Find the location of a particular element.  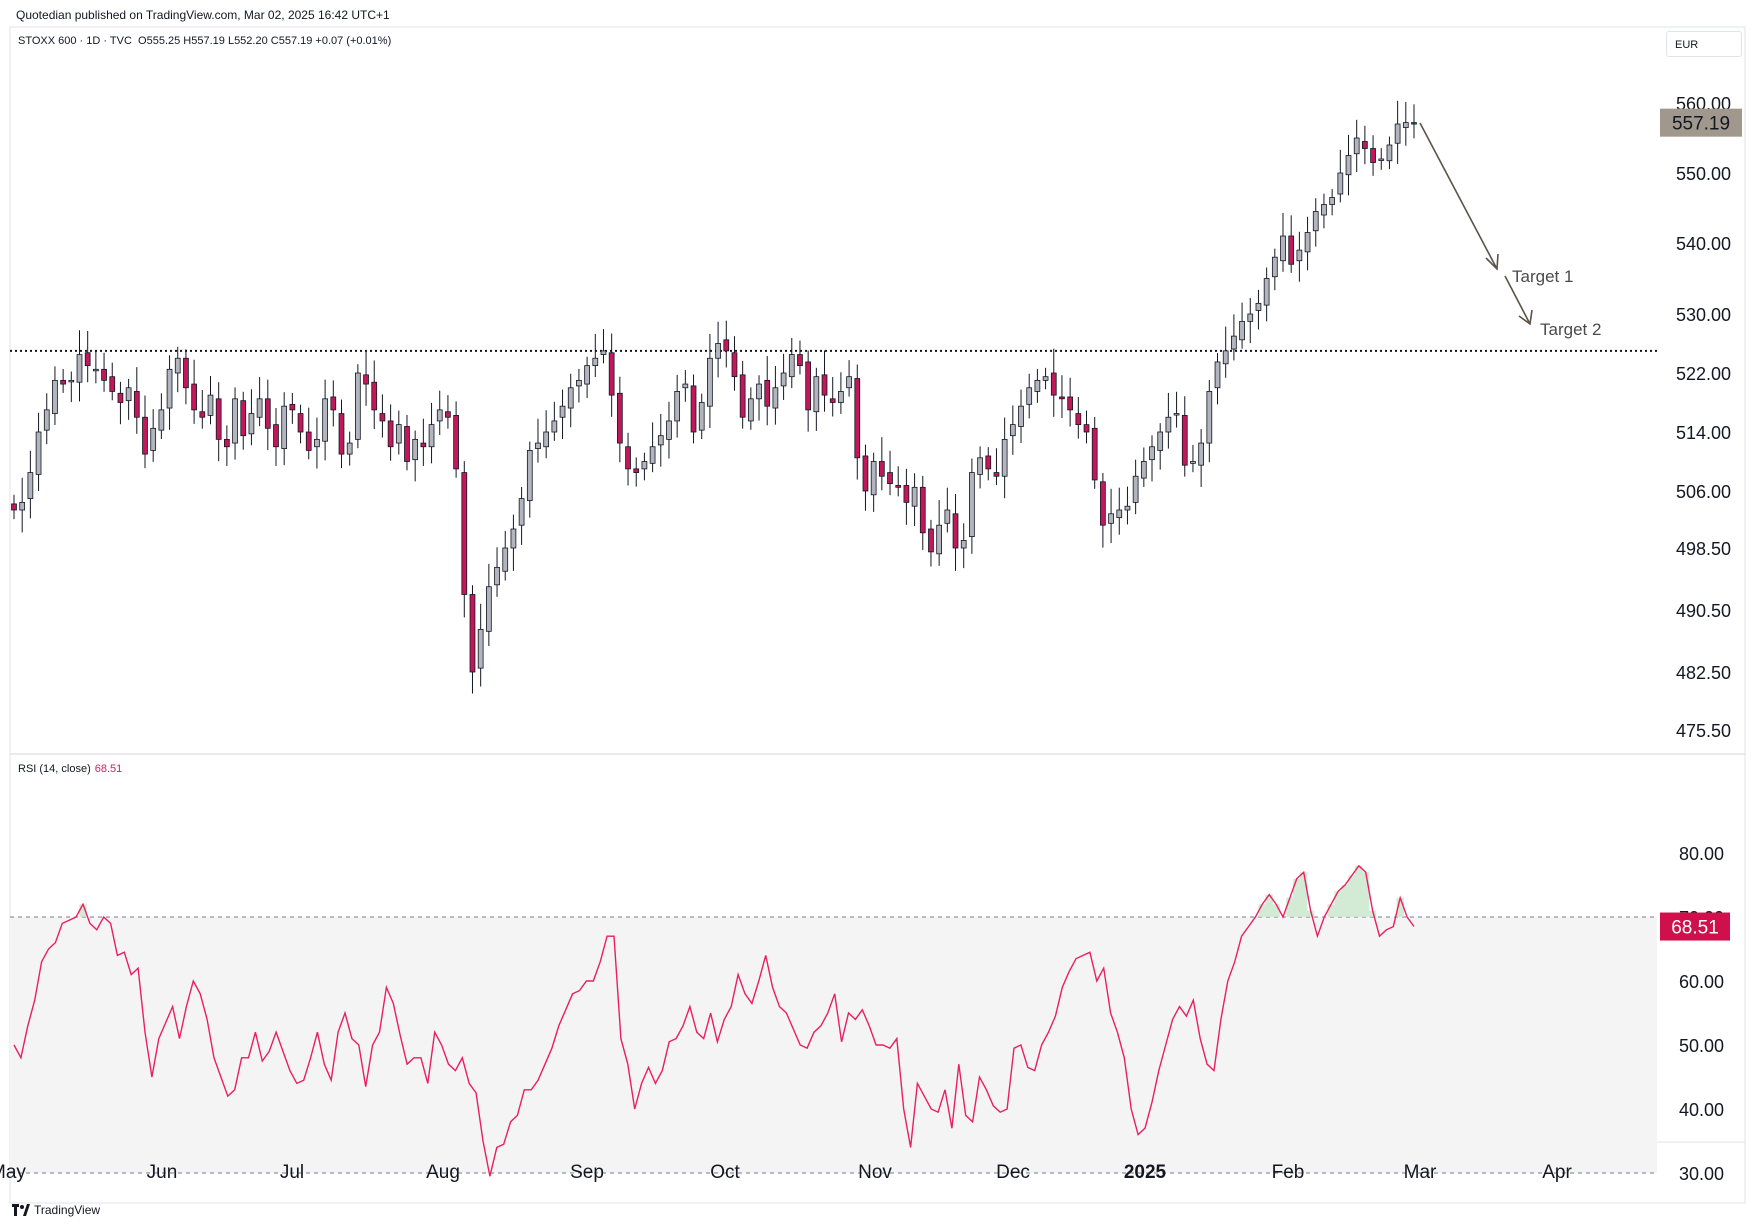

price-axis-label: 540.00 is located at coordinates (1703, 244).